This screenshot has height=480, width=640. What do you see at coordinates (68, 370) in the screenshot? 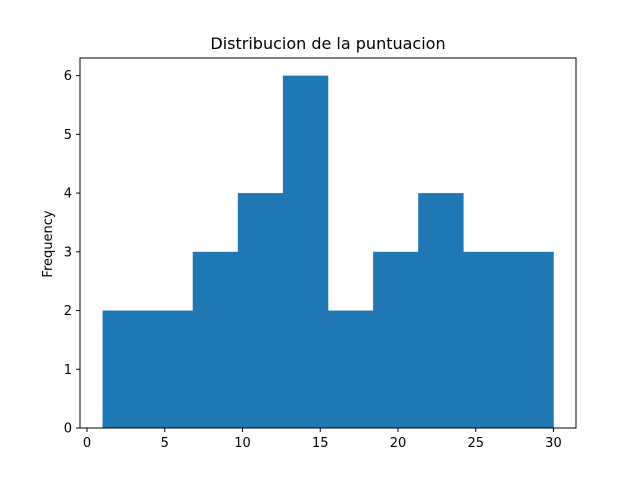
I see `y-tick-label: 1` at bounding box center [68, 370].